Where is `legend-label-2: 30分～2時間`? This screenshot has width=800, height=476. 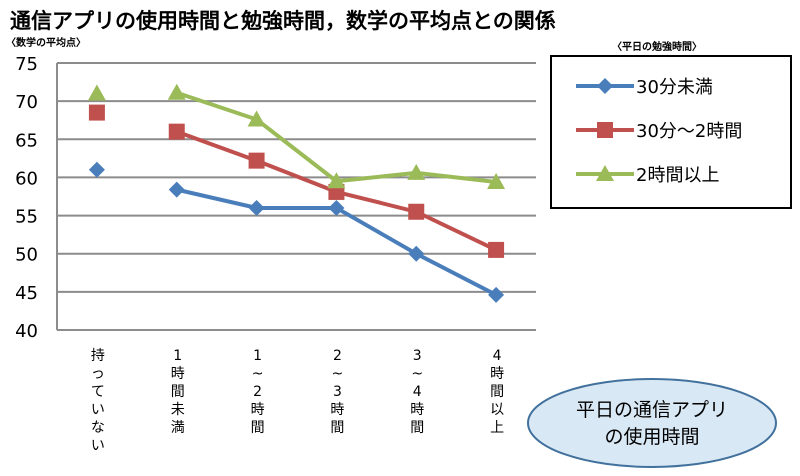
legend-label-2: 30分～2時間 is located at coordinates (689, 131).